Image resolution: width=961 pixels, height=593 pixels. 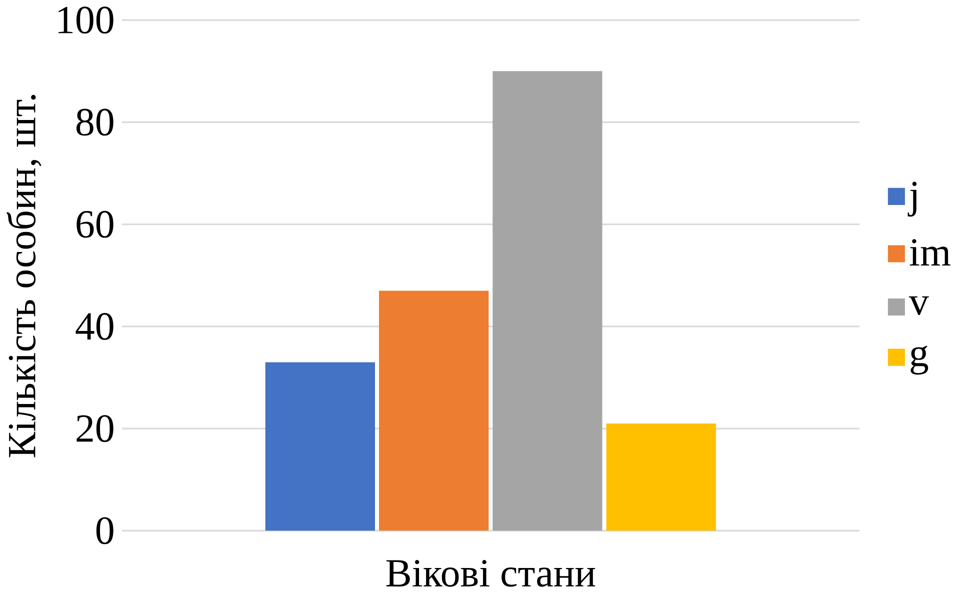 What do you see at coordinates (919, 359) in the screenshot?
I see `legend-label: g` at bounding box center [919, 359].